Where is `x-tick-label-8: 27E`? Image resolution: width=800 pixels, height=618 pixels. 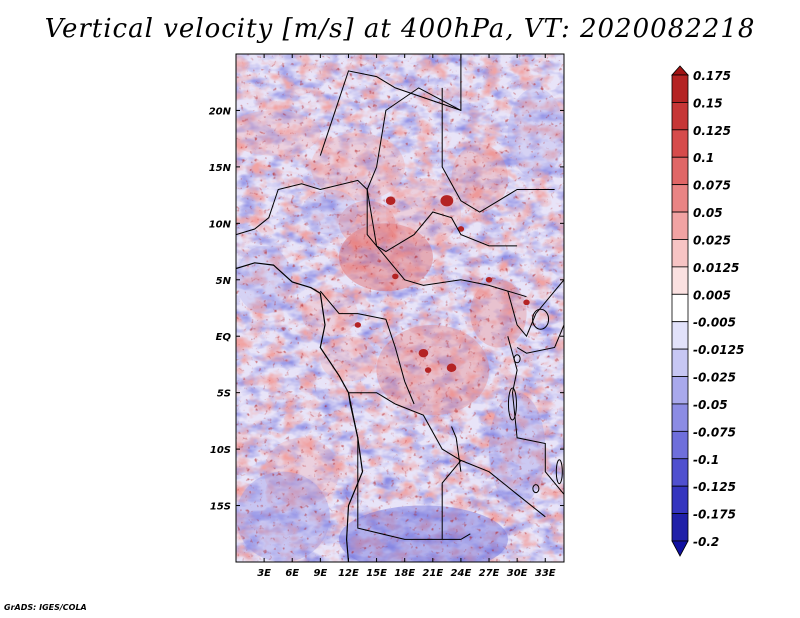 x-tick-label-8: 27E is located at coordinates (489, 573).